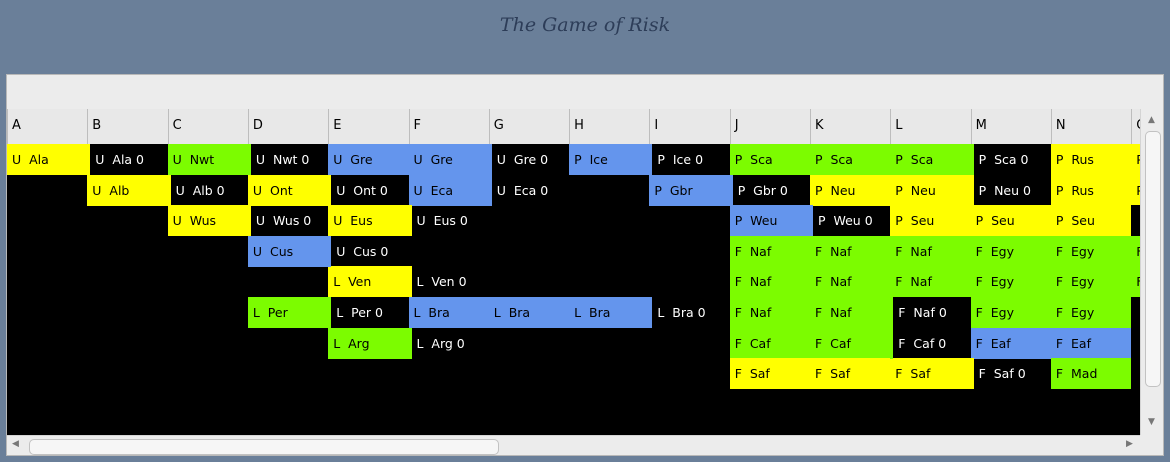 The image size is (1170, 462). Describe the element at coordinates (851, 221) in the screenshot. I see `territory-cell: P Weu 0` at that location.